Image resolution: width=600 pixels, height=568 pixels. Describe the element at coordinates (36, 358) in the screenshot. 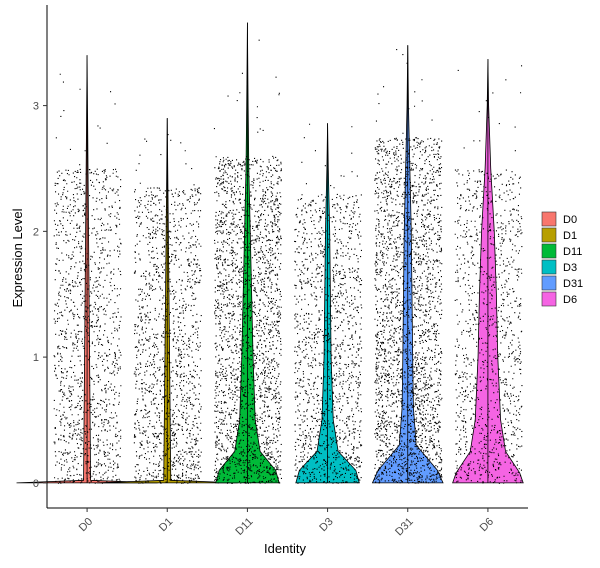

I see `y-tick-label-1: 1` at that location.